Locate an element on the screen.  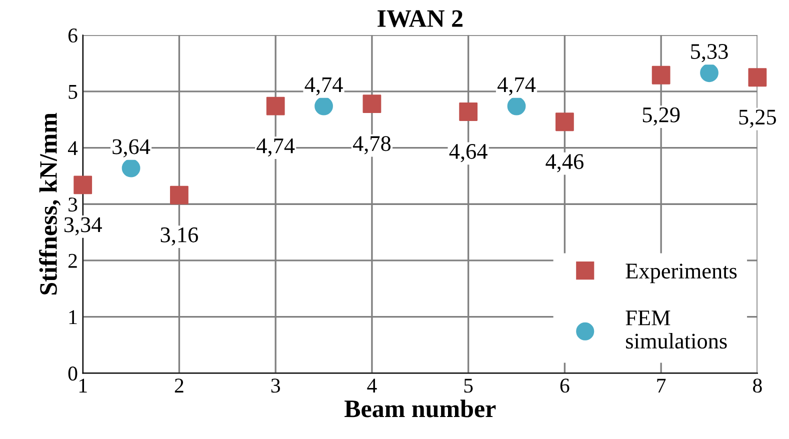
x-tick-label: 6 is located at coordinates (565, 385).